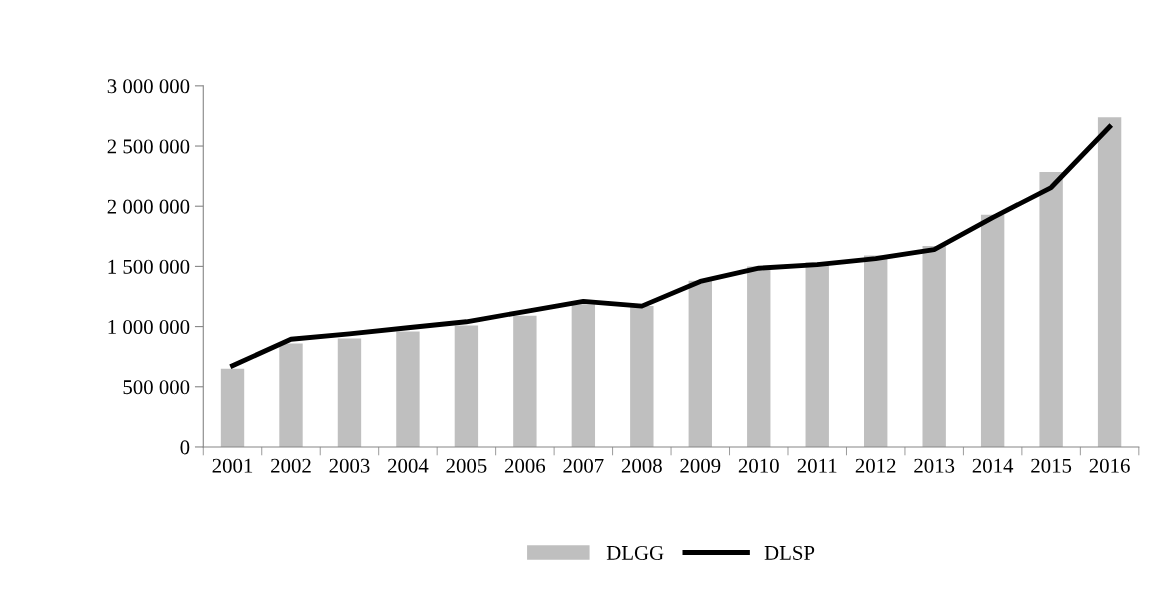  I want to click on y-tick-label: 1 500 000, so click(149, 266).